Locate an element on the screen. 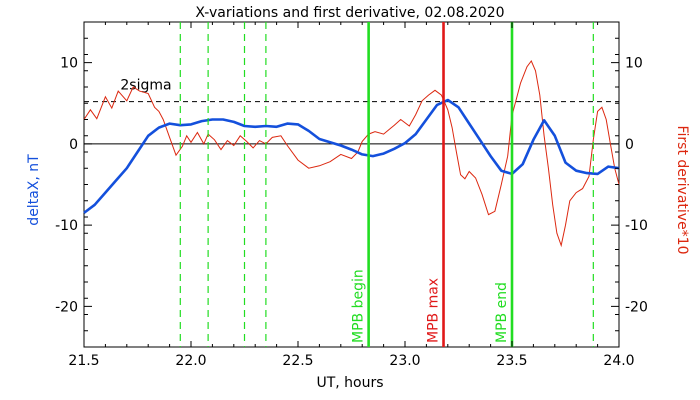  x-tick-label: 22.5 is located at coordinates (297, 361).